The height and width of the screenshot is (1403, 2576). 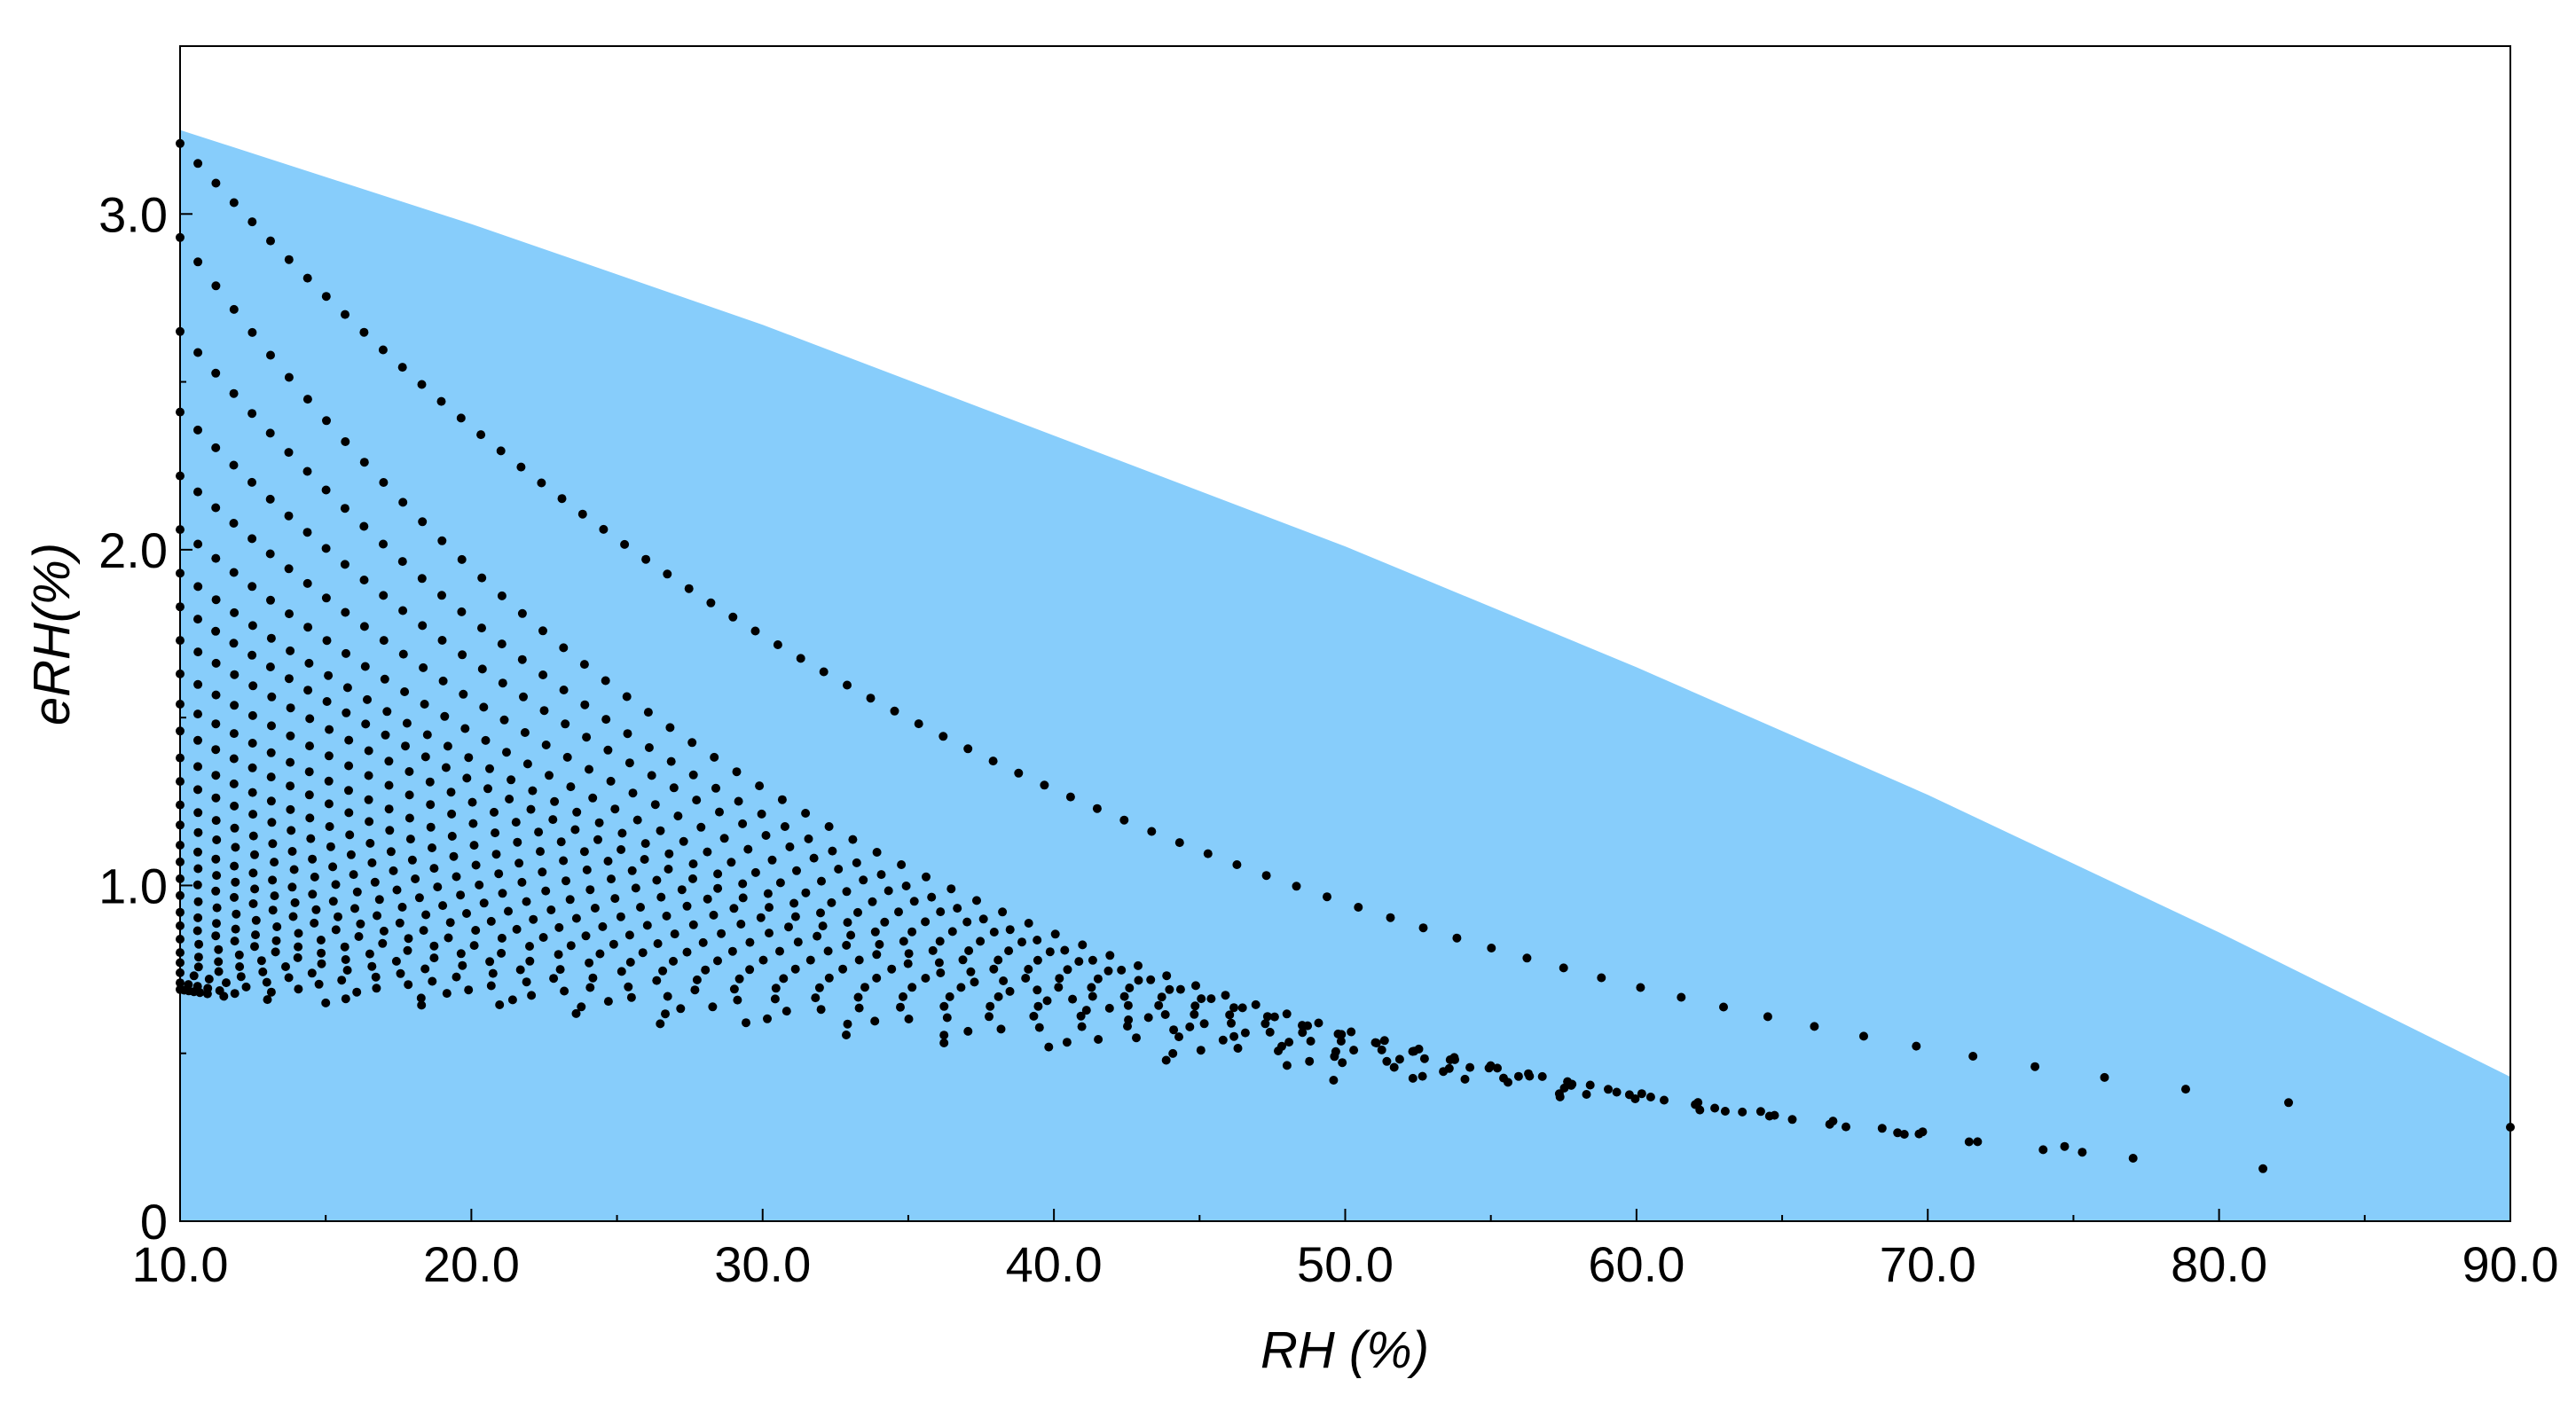 I want to click on y-tick-label: 1.0, so click(x=133, y=885).